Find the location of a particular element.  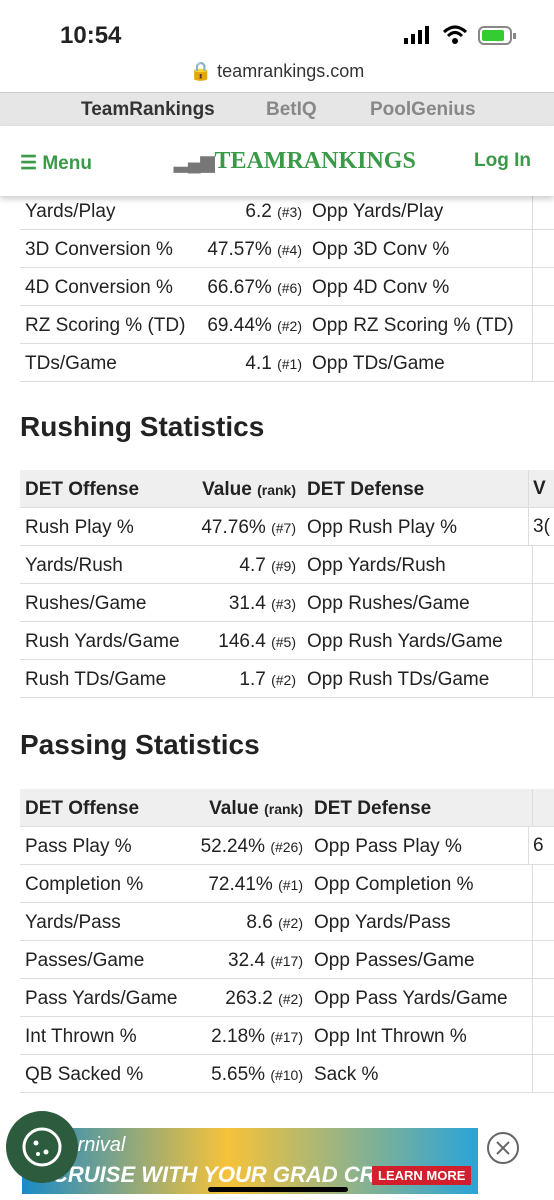

tab: PoolGenius is located at coordinates (423, 109).